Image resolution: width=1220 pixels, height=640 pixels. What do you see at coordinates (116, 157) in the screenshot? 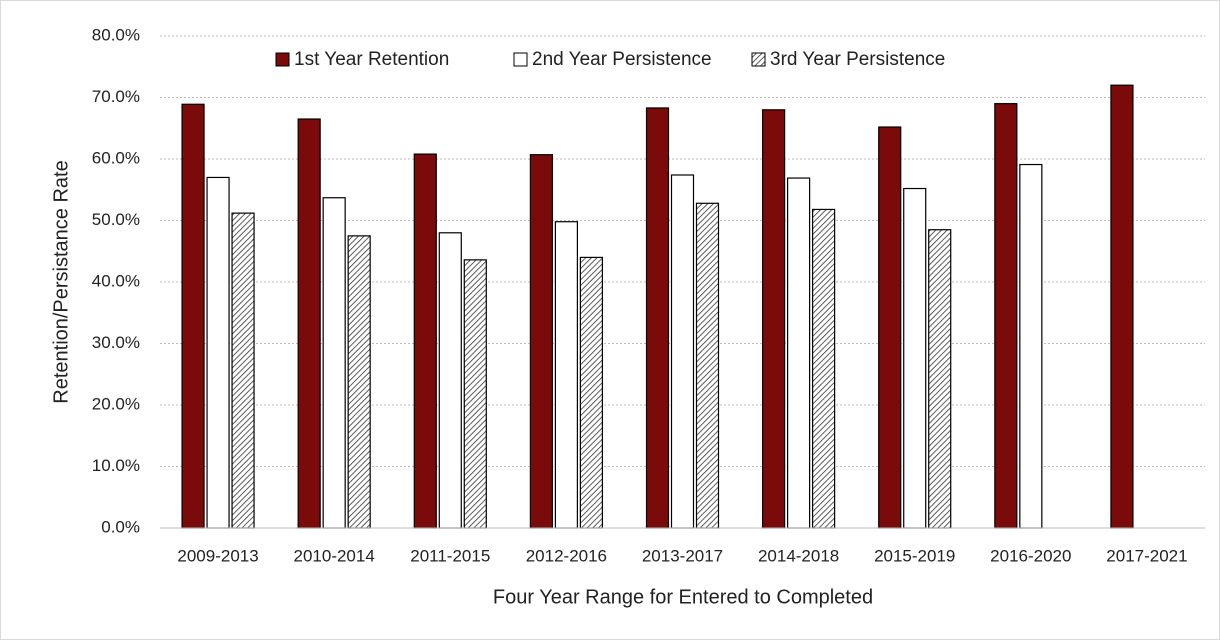
I see `y-tick-label: 60.0%` at bounding box center [116, 157].